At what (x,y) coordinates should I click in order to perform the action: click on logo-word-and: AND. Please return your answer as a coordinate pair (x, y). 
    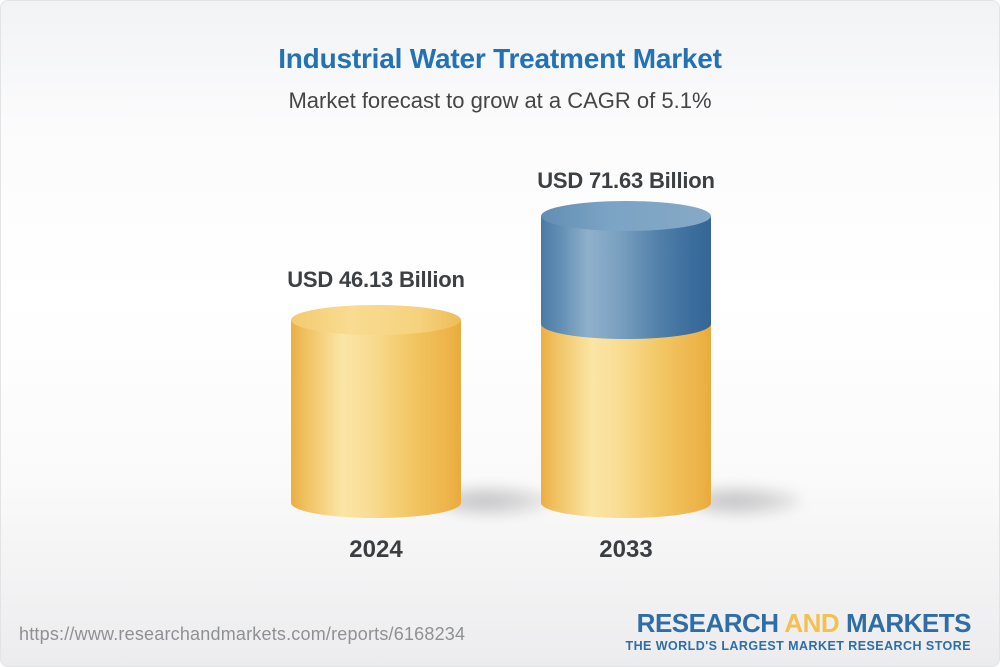
    Looking at the image, I should click on (812, 622).